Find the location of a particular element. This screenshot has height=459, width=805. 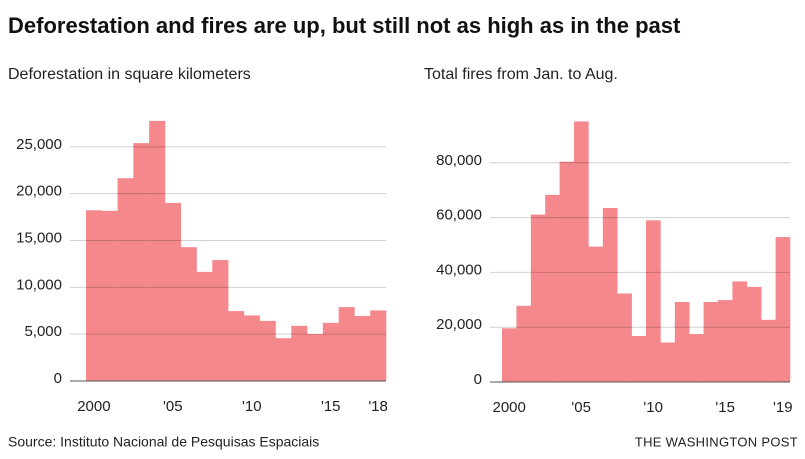

chart-title: Deforestation in square kilometers is located at coordinates (129, 74).